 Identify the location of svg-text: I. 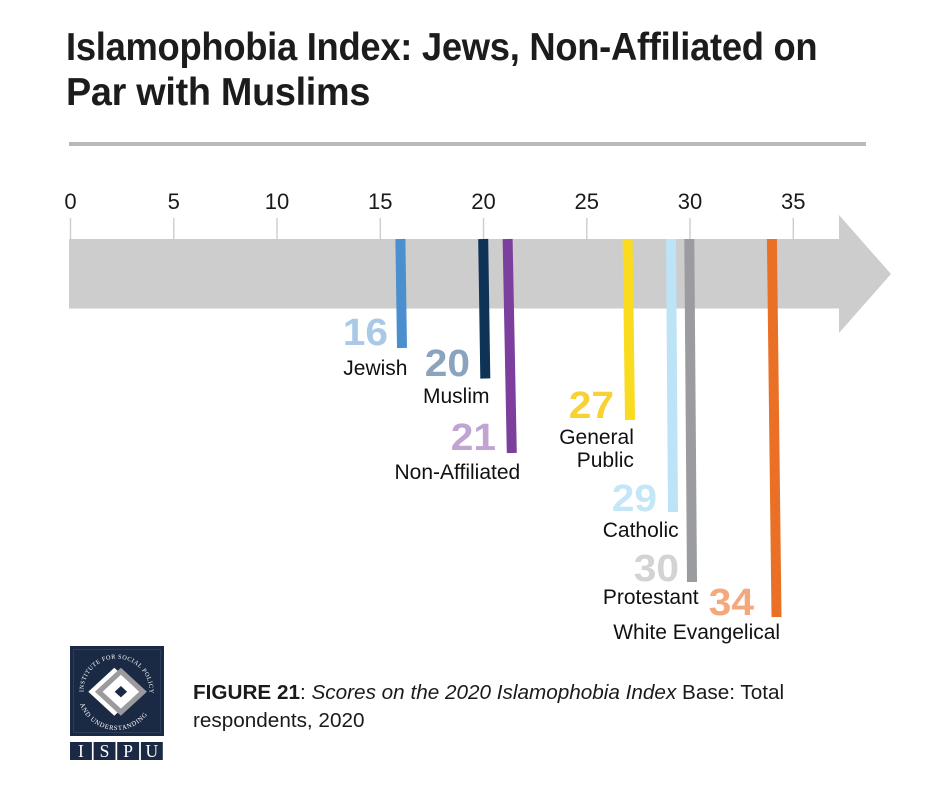
(81, 750).